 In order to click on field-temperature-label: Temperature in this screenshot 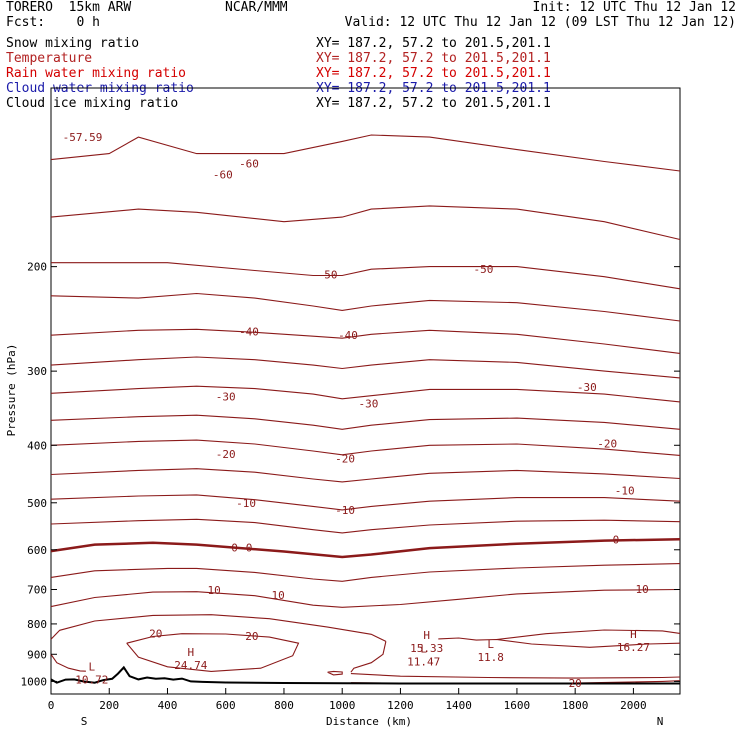, I will do `click(49, 58)`.